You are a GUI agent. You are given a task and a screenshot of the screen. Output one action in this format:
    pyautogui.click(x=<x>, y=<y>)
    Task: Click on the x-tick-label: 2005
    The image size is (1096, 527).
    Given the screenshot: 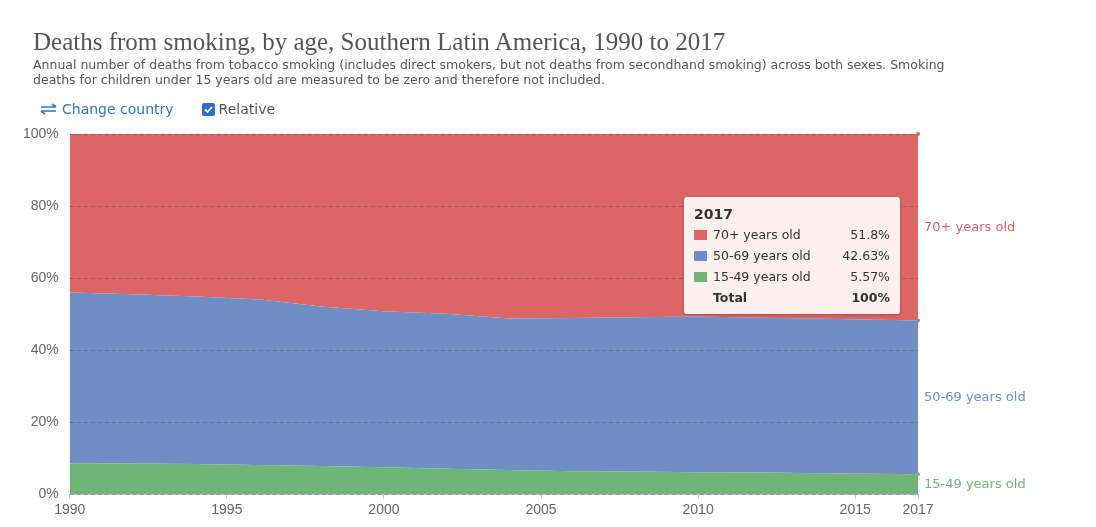 What is the action you would take?
    pyautogui.click(x=541, y=509)
    